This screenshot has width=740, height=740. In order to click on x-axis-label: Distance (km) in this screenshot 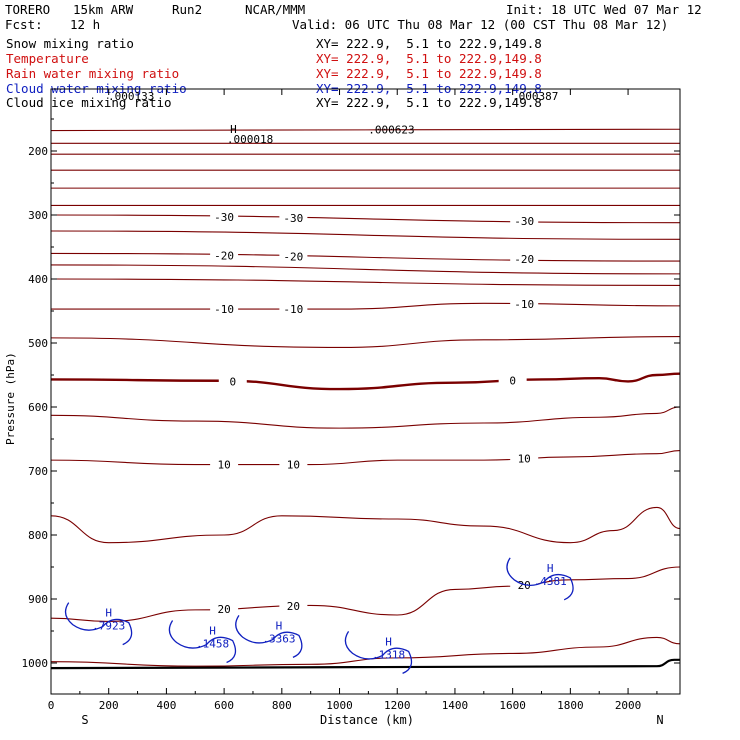, I will do `click(367, 720)`.